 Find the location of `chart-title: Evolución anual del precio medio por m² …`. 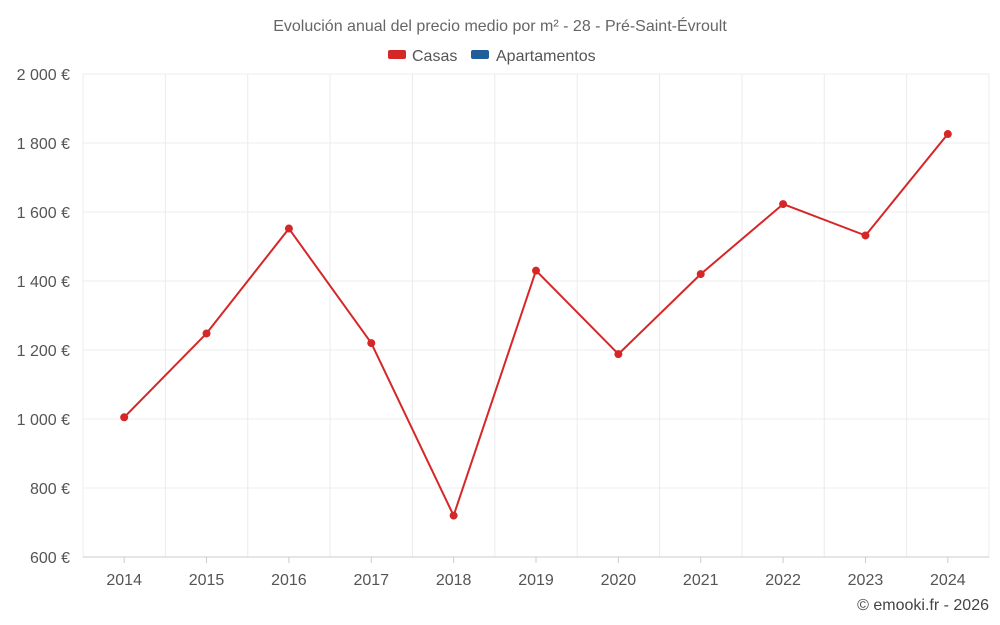

chart-title: Evolución anual del precio medio por m² … is located at coordinates (500, 25).